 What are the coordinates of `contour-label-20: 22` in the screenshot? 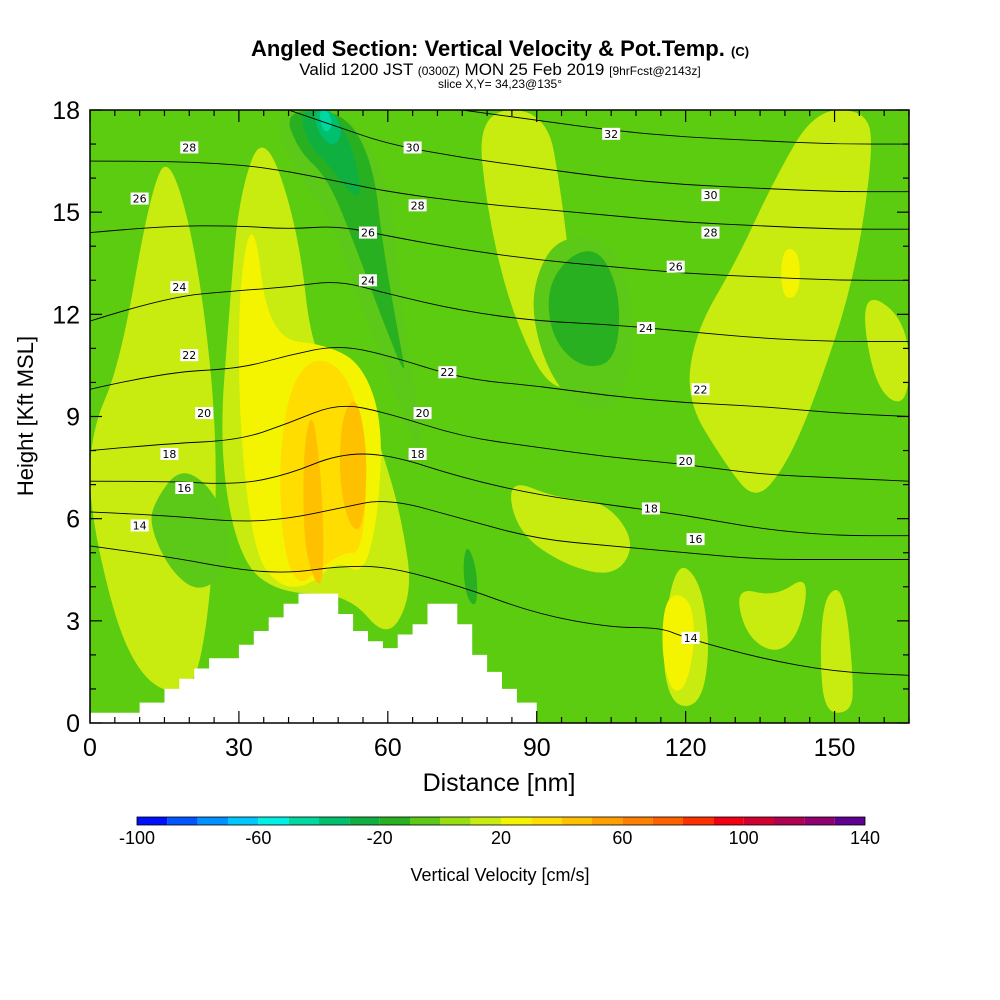 It's located at (701, 389).